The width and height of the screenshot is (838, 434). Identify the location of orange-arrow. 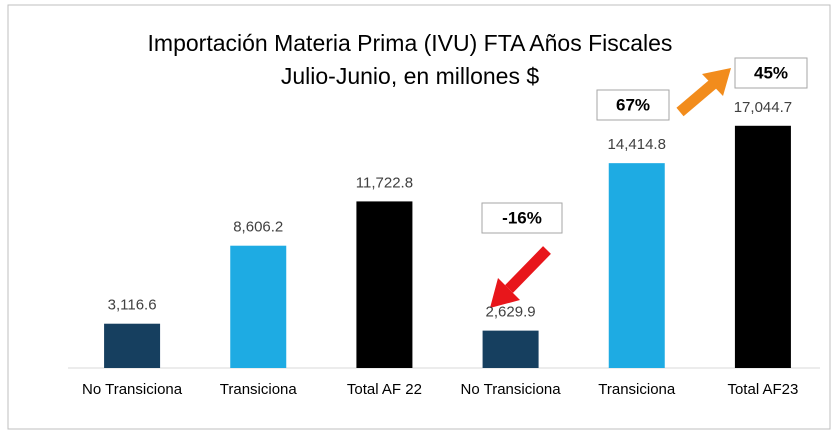
(703, 92).